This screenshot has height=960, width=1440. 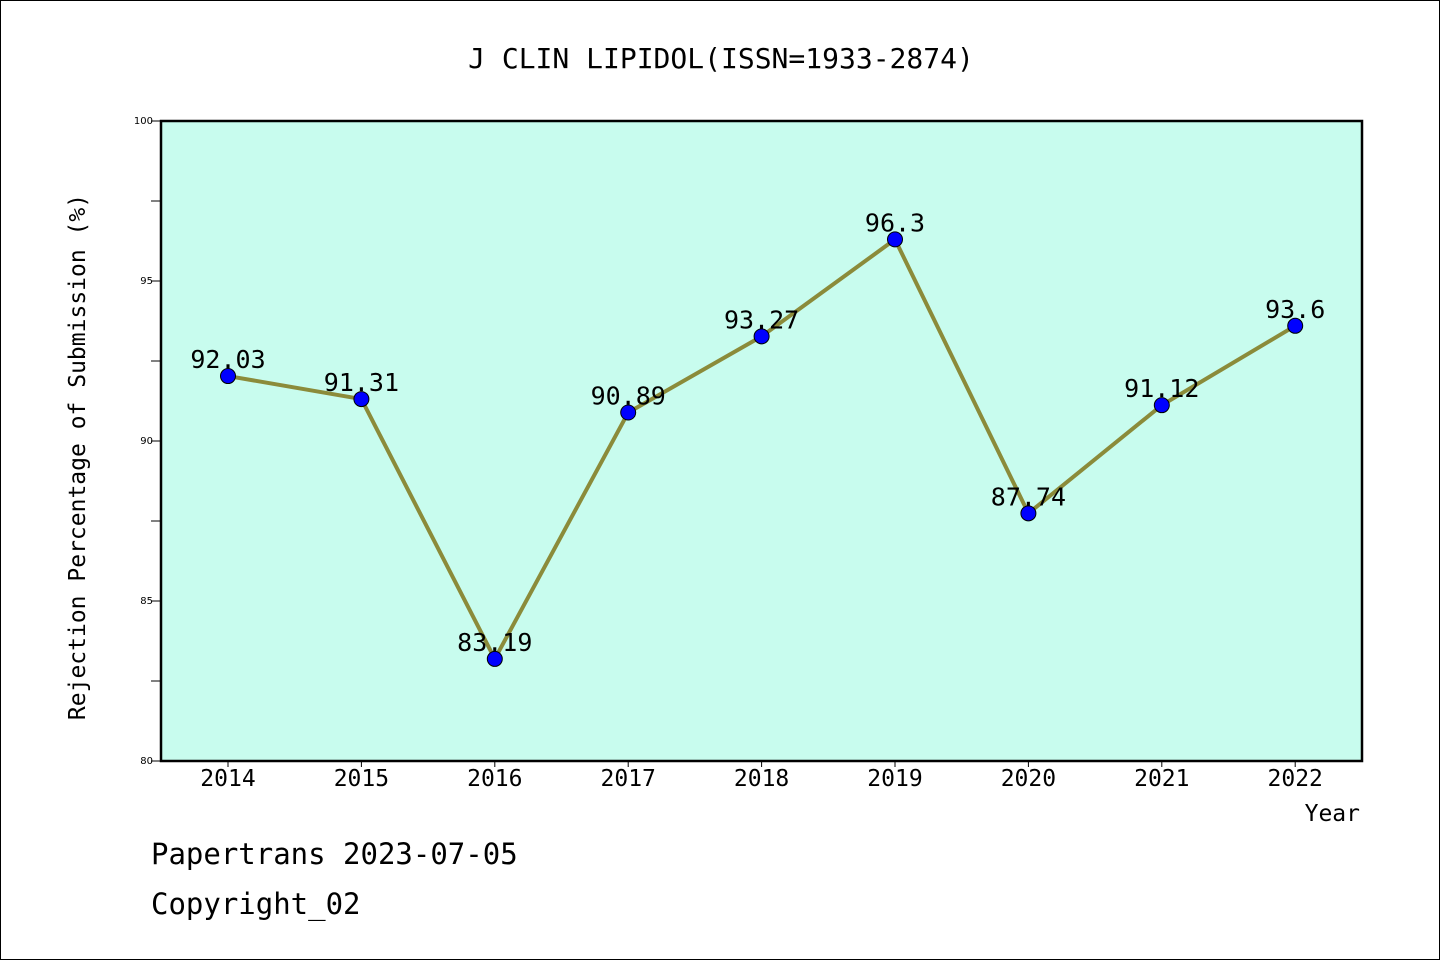 I want to click on data-label: 93.6, so click(x=1295, y=309).